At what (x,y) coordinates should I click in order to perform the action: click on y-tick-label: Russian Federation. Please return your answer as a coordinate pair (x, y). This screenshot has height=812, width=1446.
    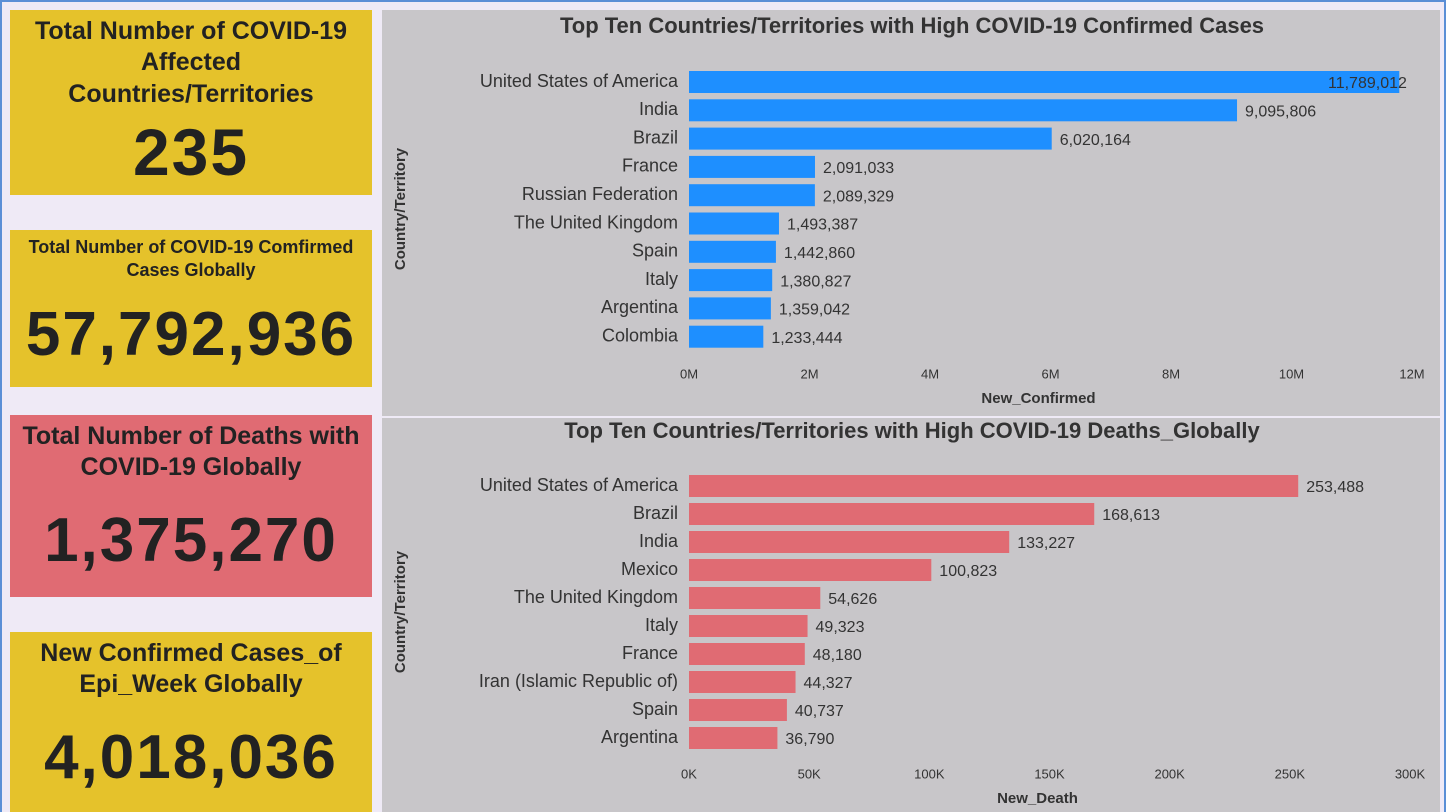
    Looking at the image, I should click on (600, 194).